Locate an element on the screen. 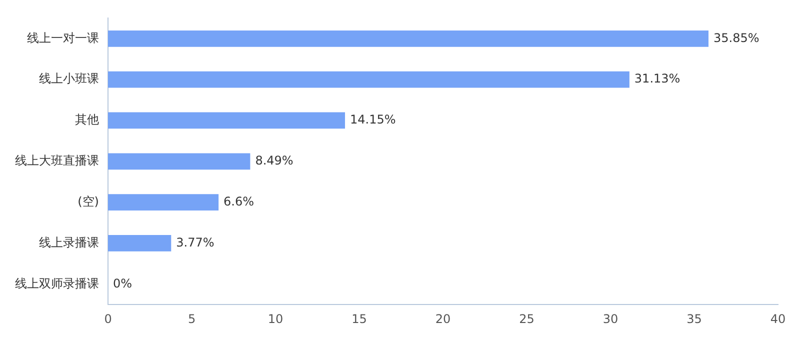 The image size is (800, 342). data-label: 14.15% is located at coordinates (373, 119).